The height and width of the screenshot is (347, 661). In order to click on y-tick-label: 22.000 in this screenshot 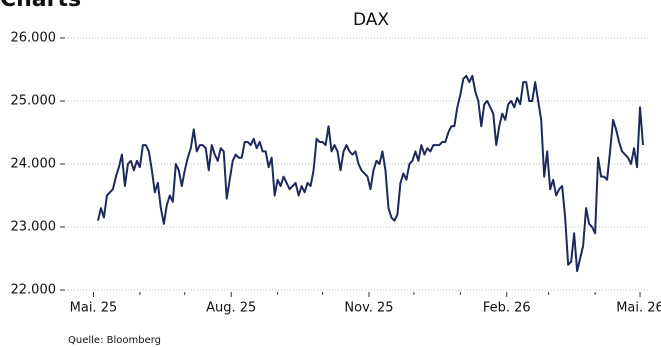, I will do `click(34, 290)`.